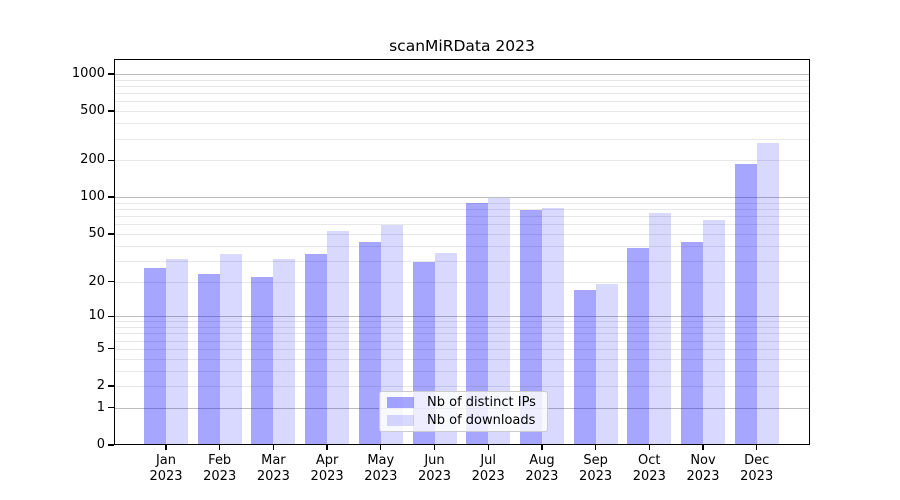  What do you see at coordinates (434, 468) in the screenshot?
I see `x-tick-label: Jun 2023` at bounding box center [434, 468].